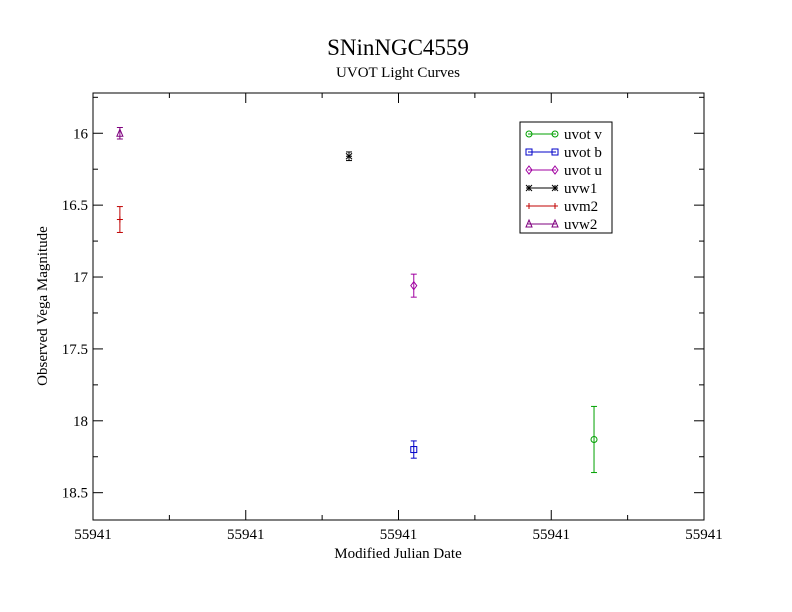 The image size is (792, 612). I want to click on legend-item-uvot-v: uvot v, so click(563, 135).